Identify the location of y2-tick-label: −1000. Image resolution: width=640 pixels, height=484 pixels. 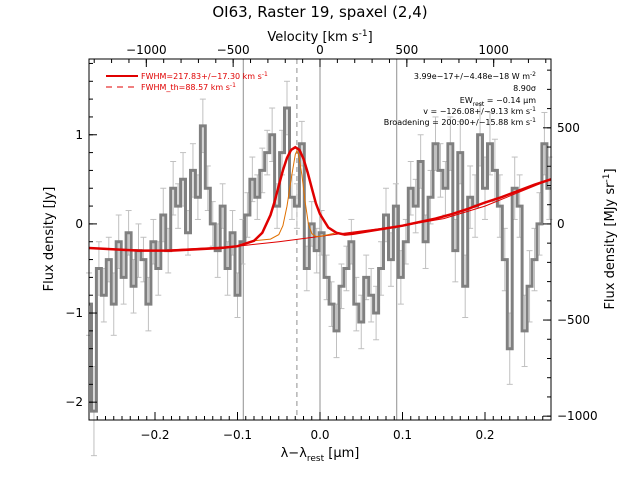
(577, 416).